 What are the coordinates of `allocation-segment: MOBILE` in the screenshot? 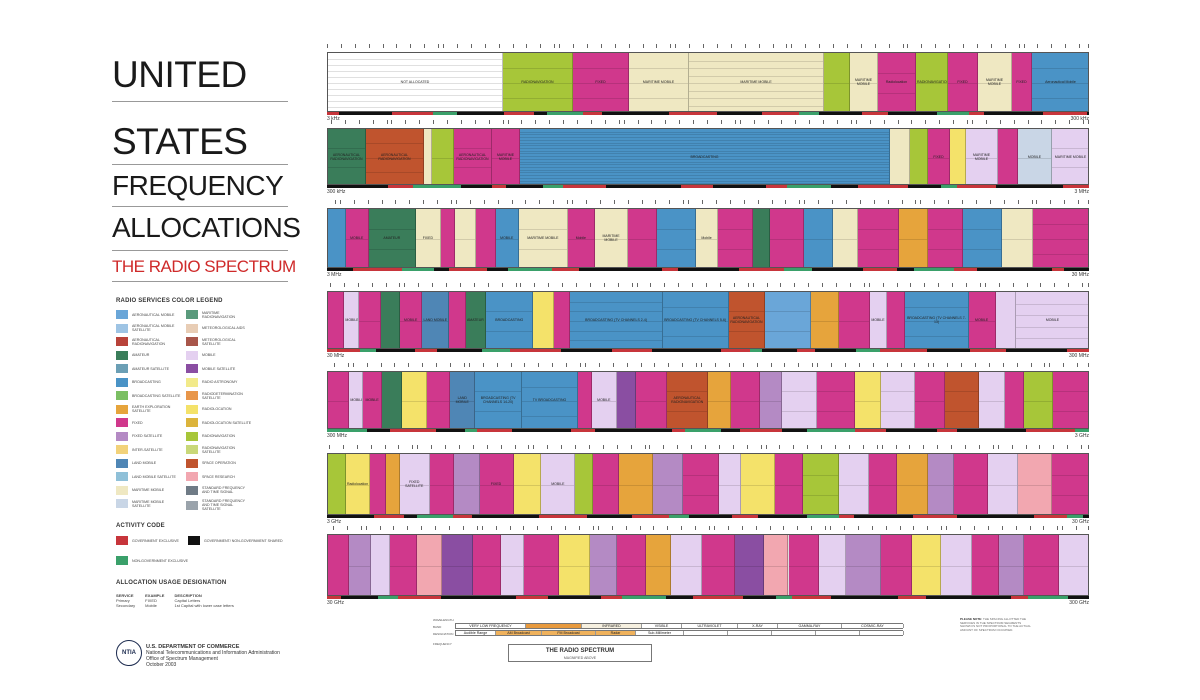 It's located at (558, 484).